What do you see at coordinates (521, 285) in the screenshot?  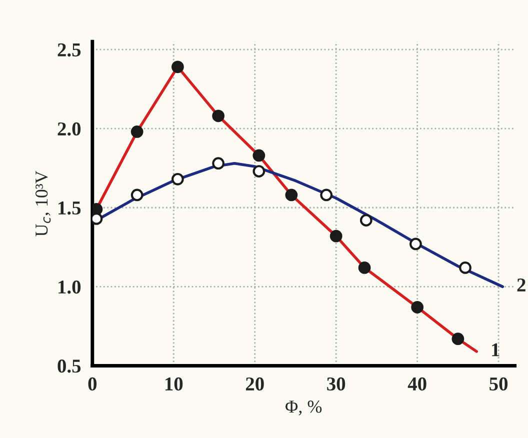 I see `series-label: 2` at bounding box center [521, 285].